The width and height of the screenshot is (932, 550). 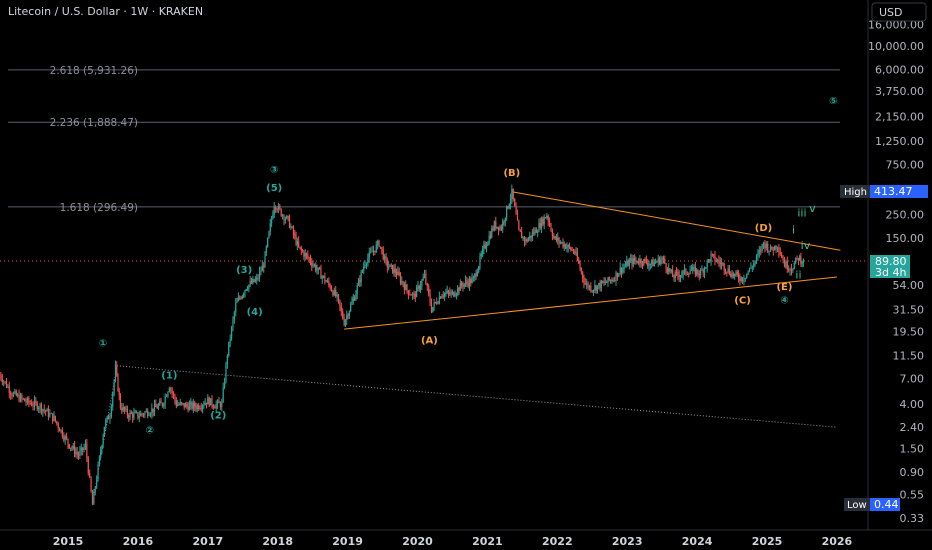 I want to click on currency-button-label: USD, so click(x=891, y=12).